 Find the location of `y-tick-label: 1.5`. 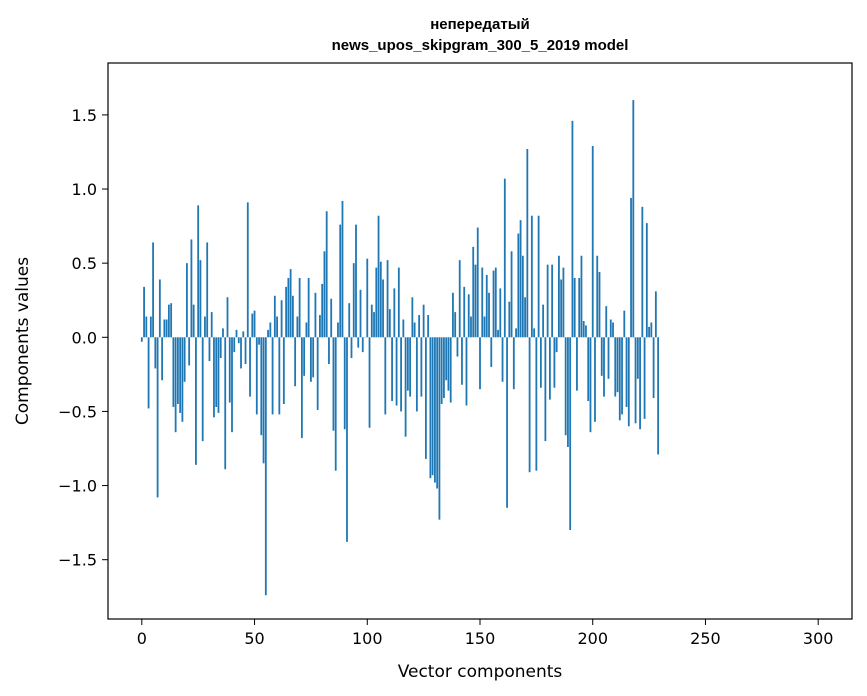

y-tick-label: 1.5 is located at coordinates (84, 115).